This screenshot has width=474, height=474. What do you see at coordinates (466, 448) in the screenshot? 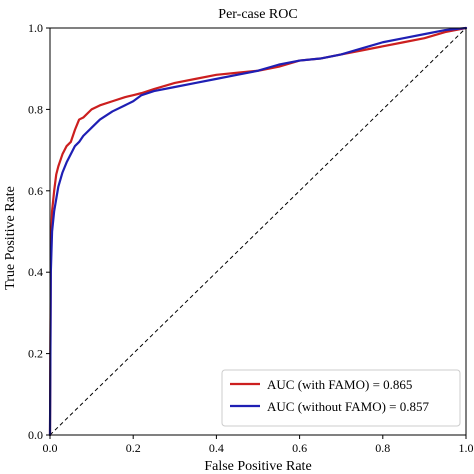
I see `x-tick-label: 1.0` at bounding box center [466, 448].